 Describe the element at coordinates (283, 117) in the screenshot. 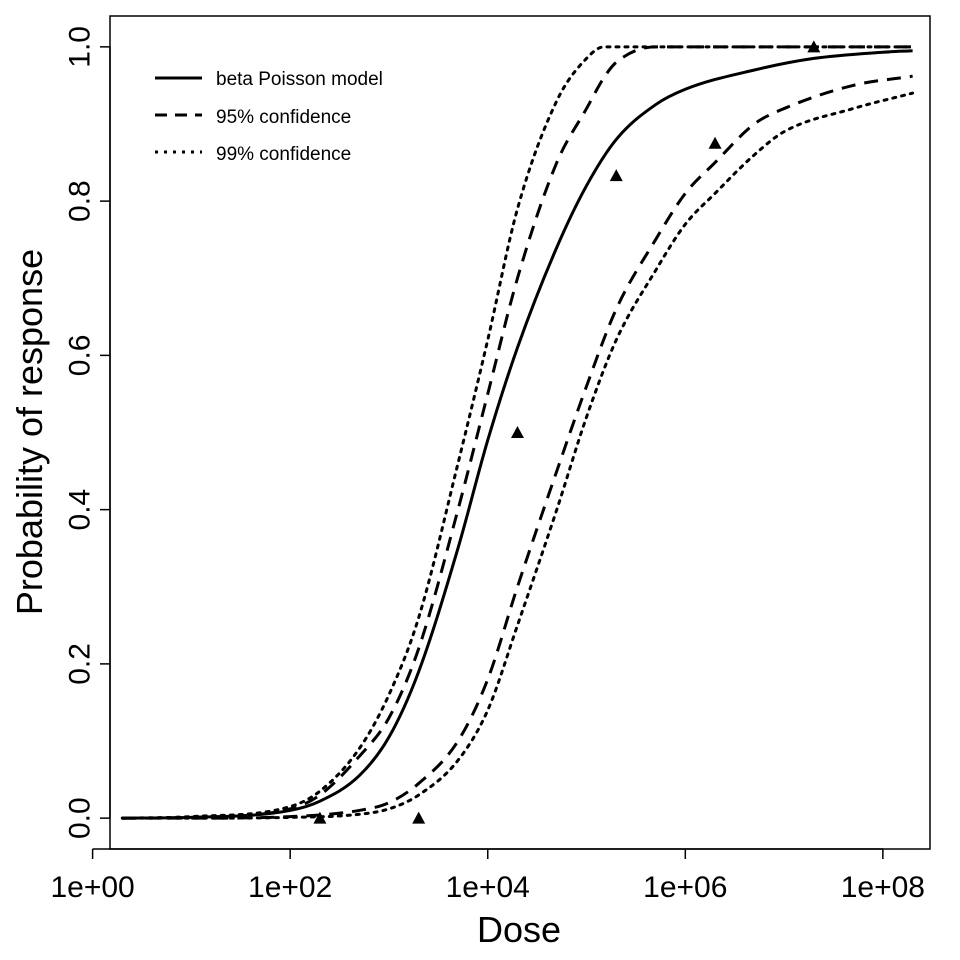

I see `legend-label-95: 95% confidence` at that location.